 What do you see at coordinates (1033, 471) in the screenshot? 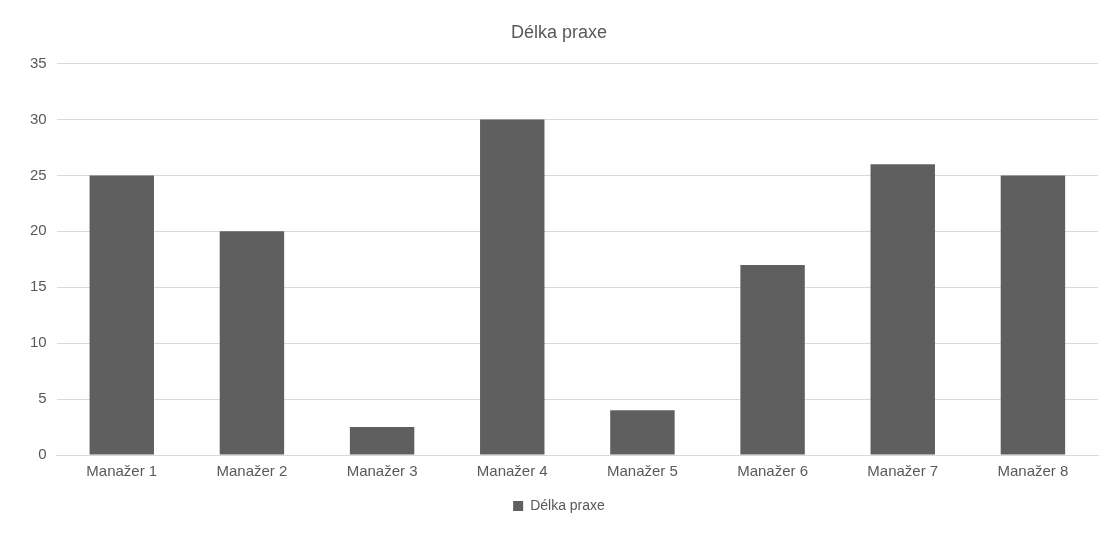
I see `x-tick-label: Manažer 8` at bounding box center [1033, 471].